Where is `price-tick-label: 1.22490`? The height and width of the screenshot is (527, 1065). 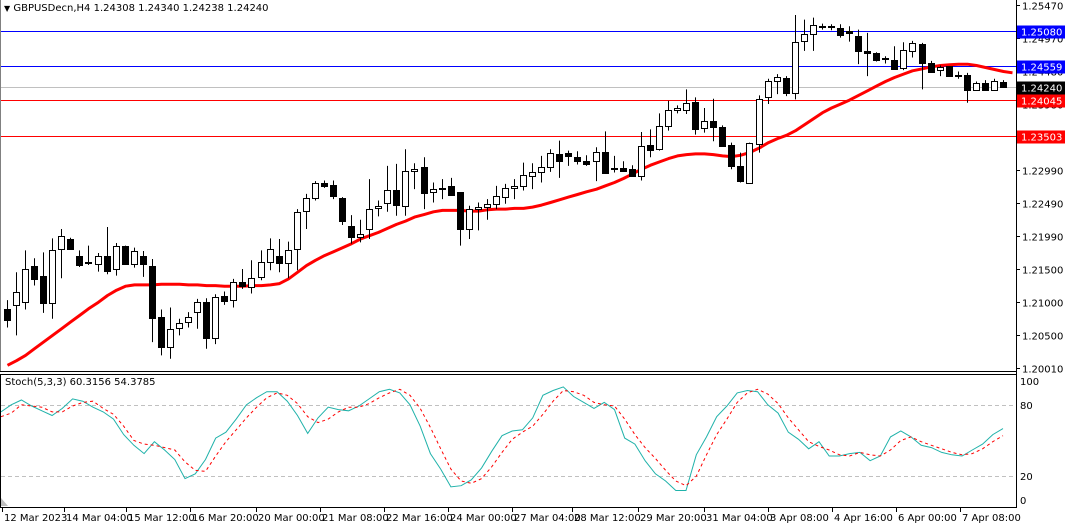
price-tick-label: 1.22490 is located at coordinates (1042, 205).